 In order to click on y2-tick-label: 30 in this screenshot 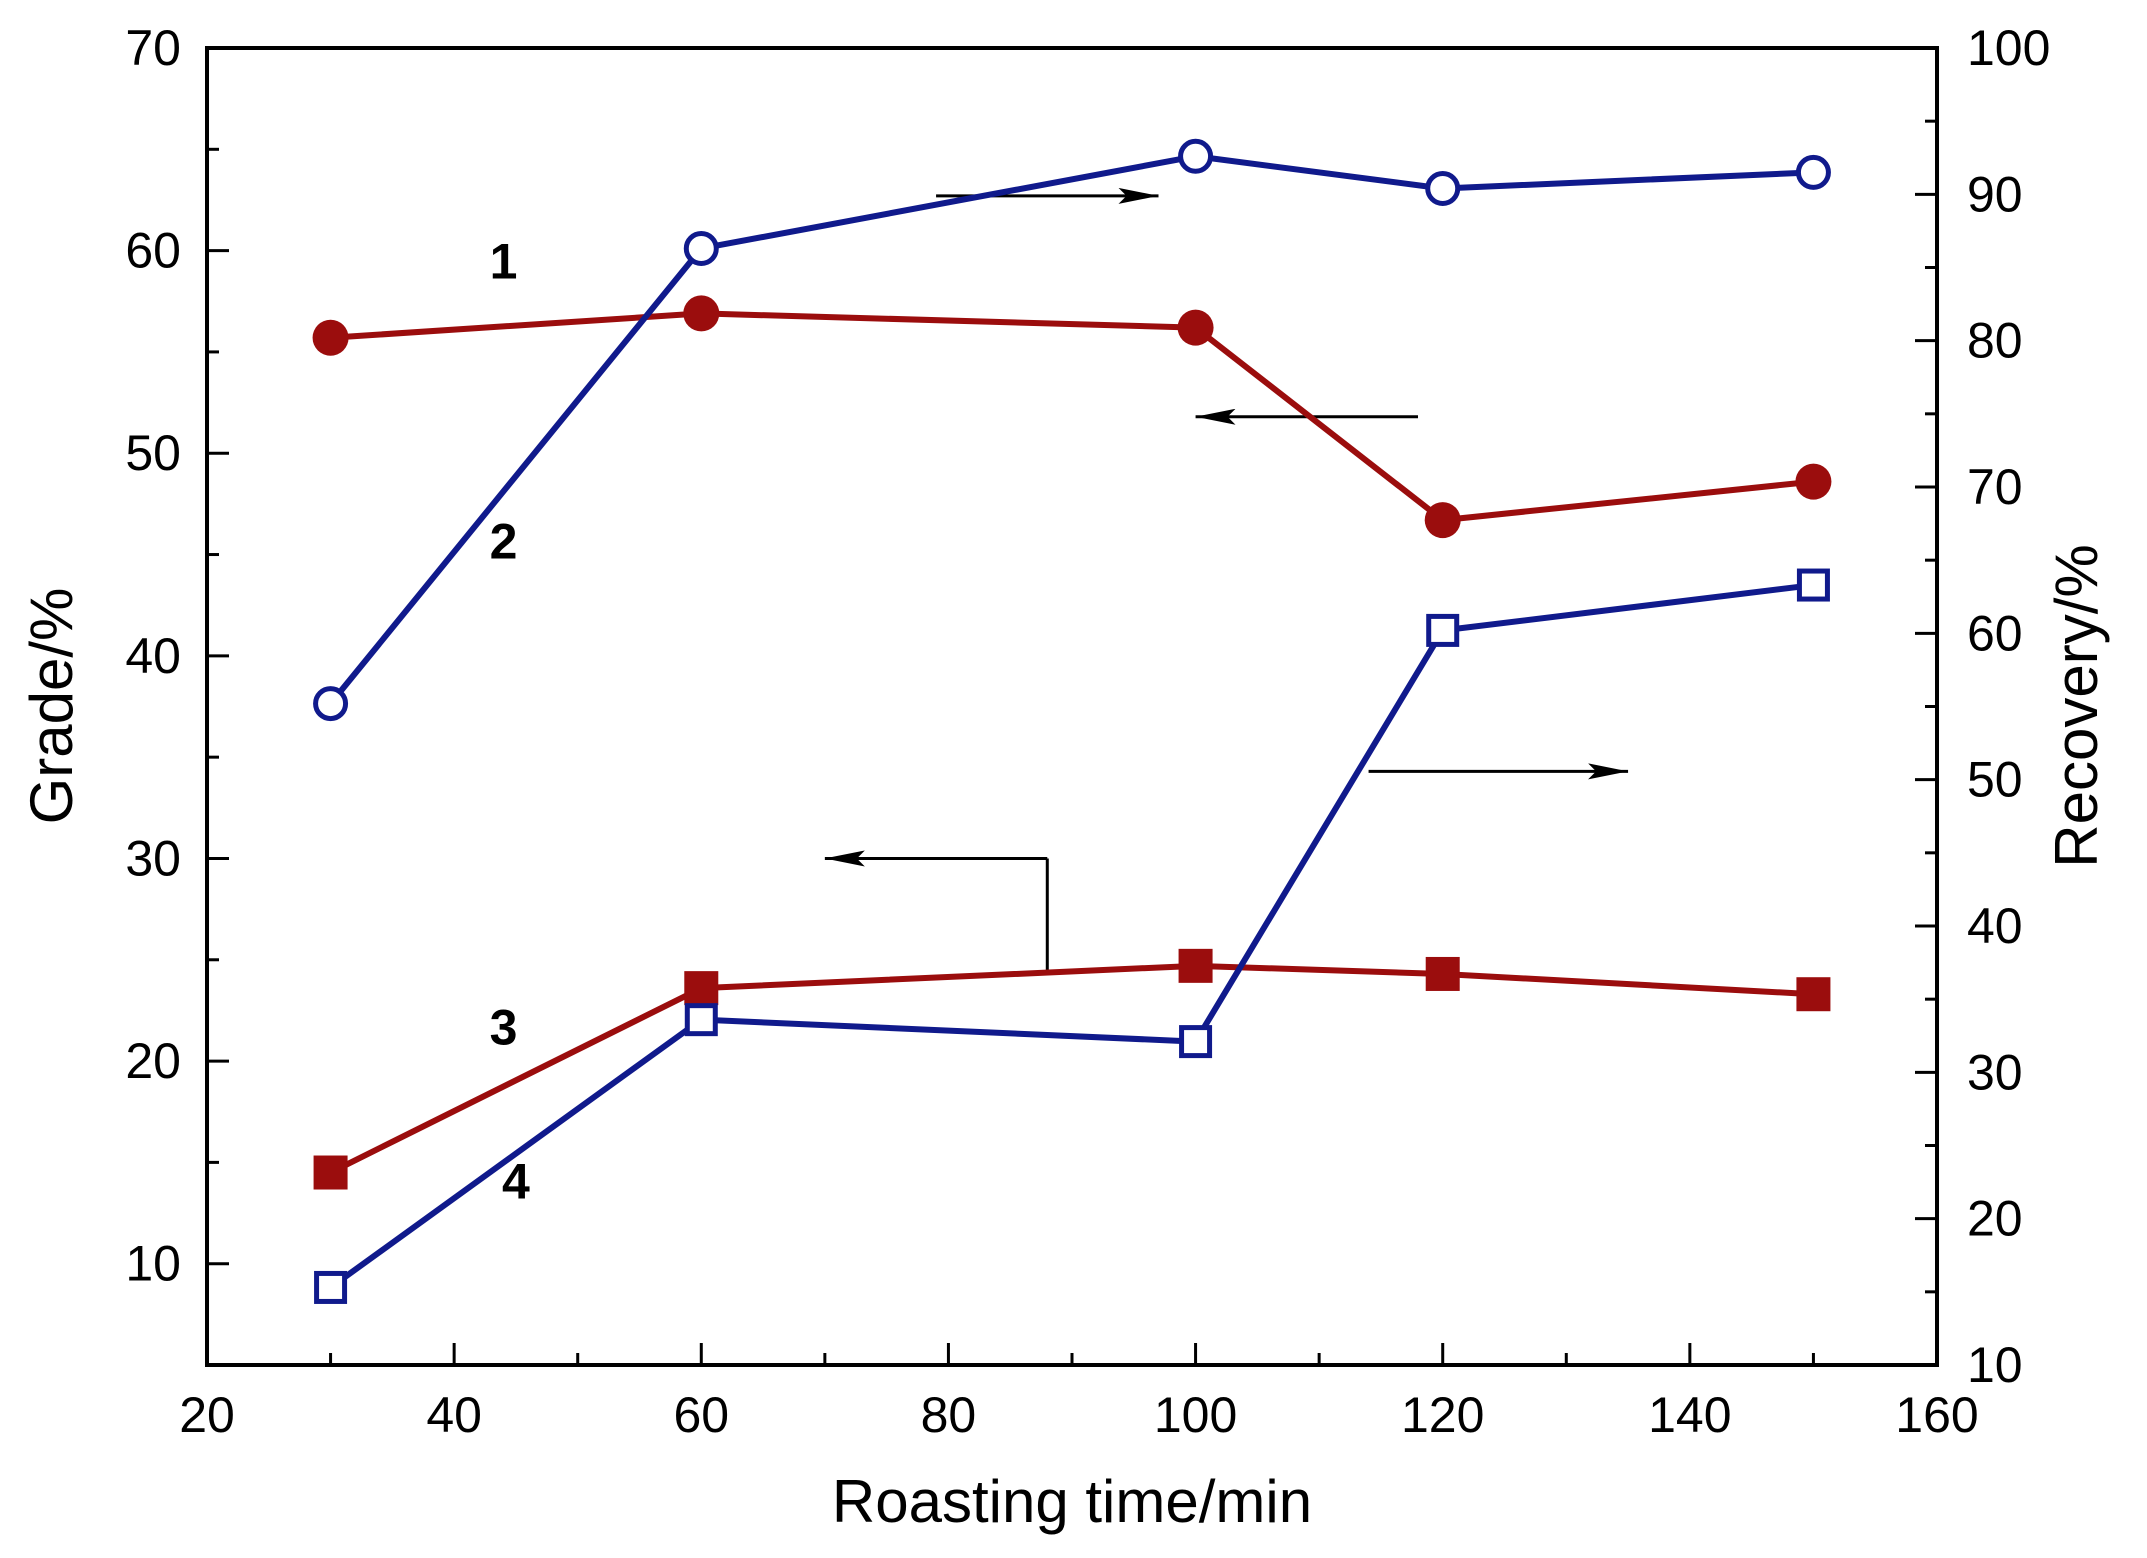, I will do `click(1995, 1072)`.